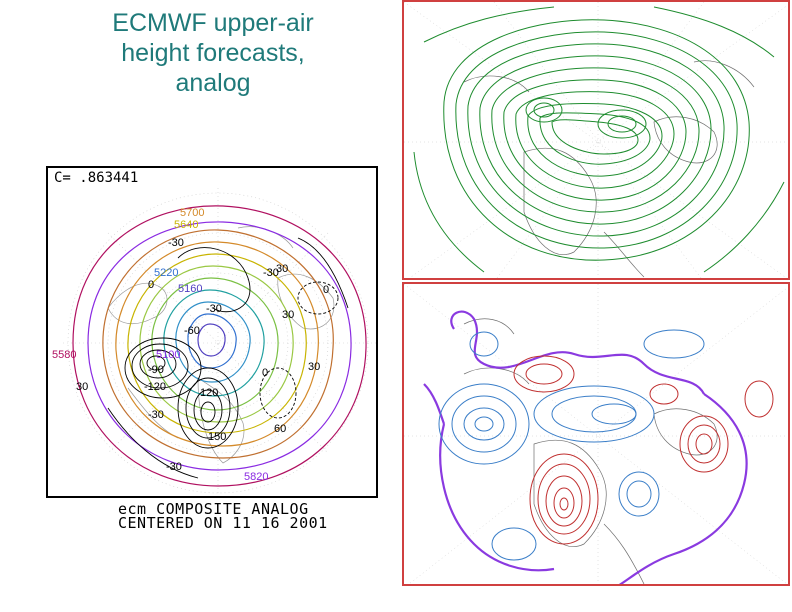 The image size is (792, 612). Describe the element at coordinates (265, 373) in the screenshot. I see `label-a-0-3: 0` at that location.